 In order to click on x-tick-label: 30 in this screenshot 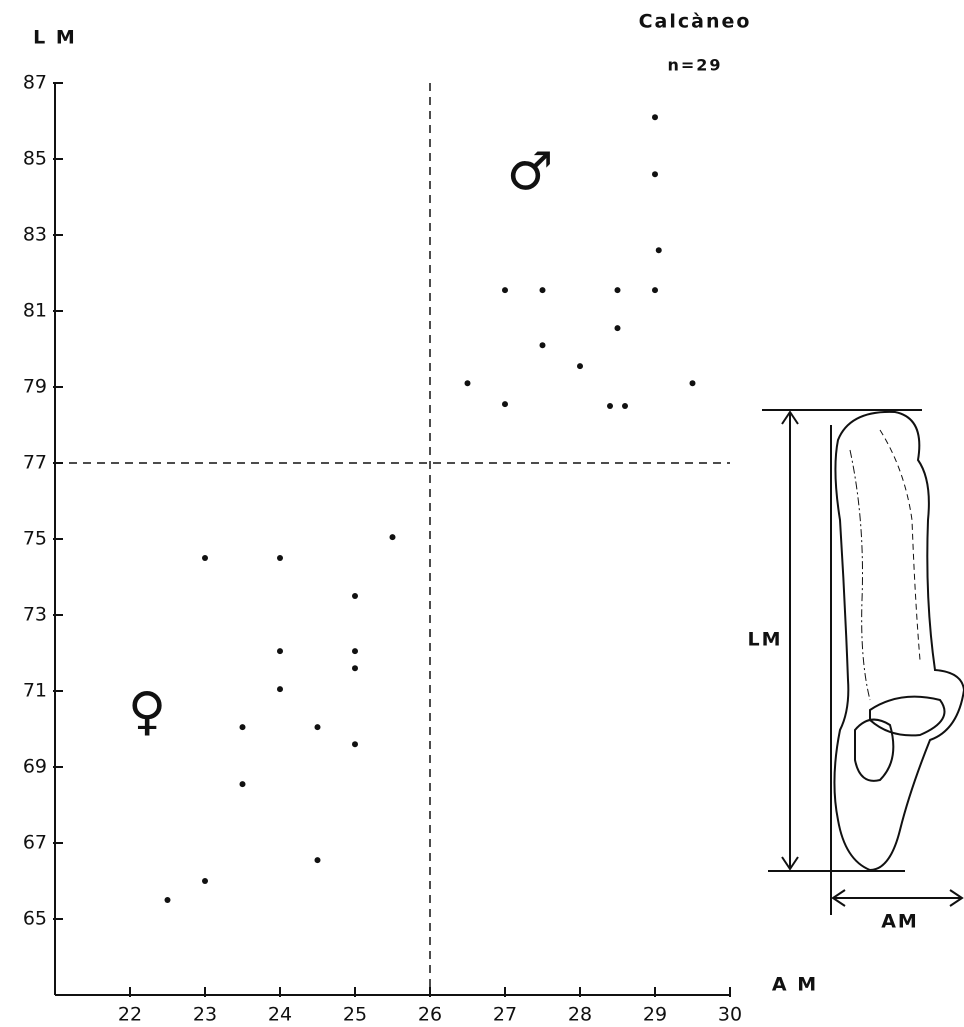, I will do `click(730, 1015)`.